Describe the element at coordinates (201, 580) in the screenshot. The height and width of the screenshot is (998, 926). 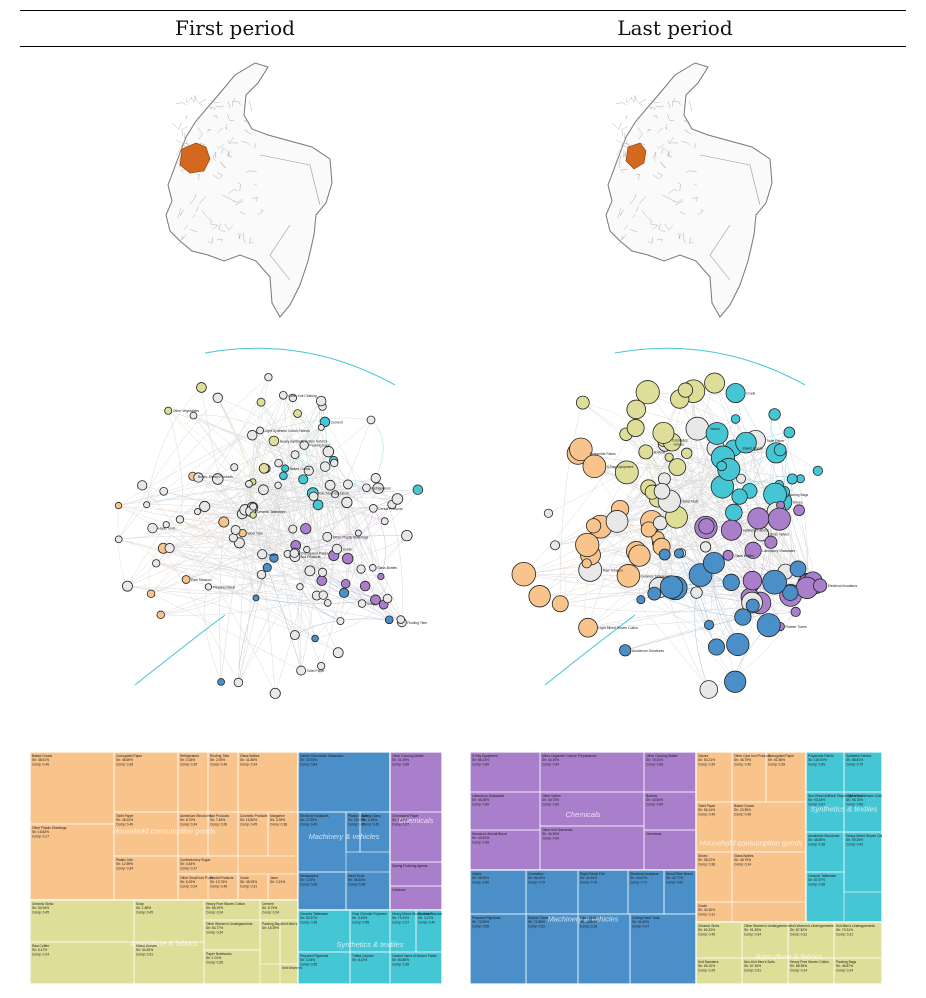
I see `network-node-label: Raw Tobacco` at that location.